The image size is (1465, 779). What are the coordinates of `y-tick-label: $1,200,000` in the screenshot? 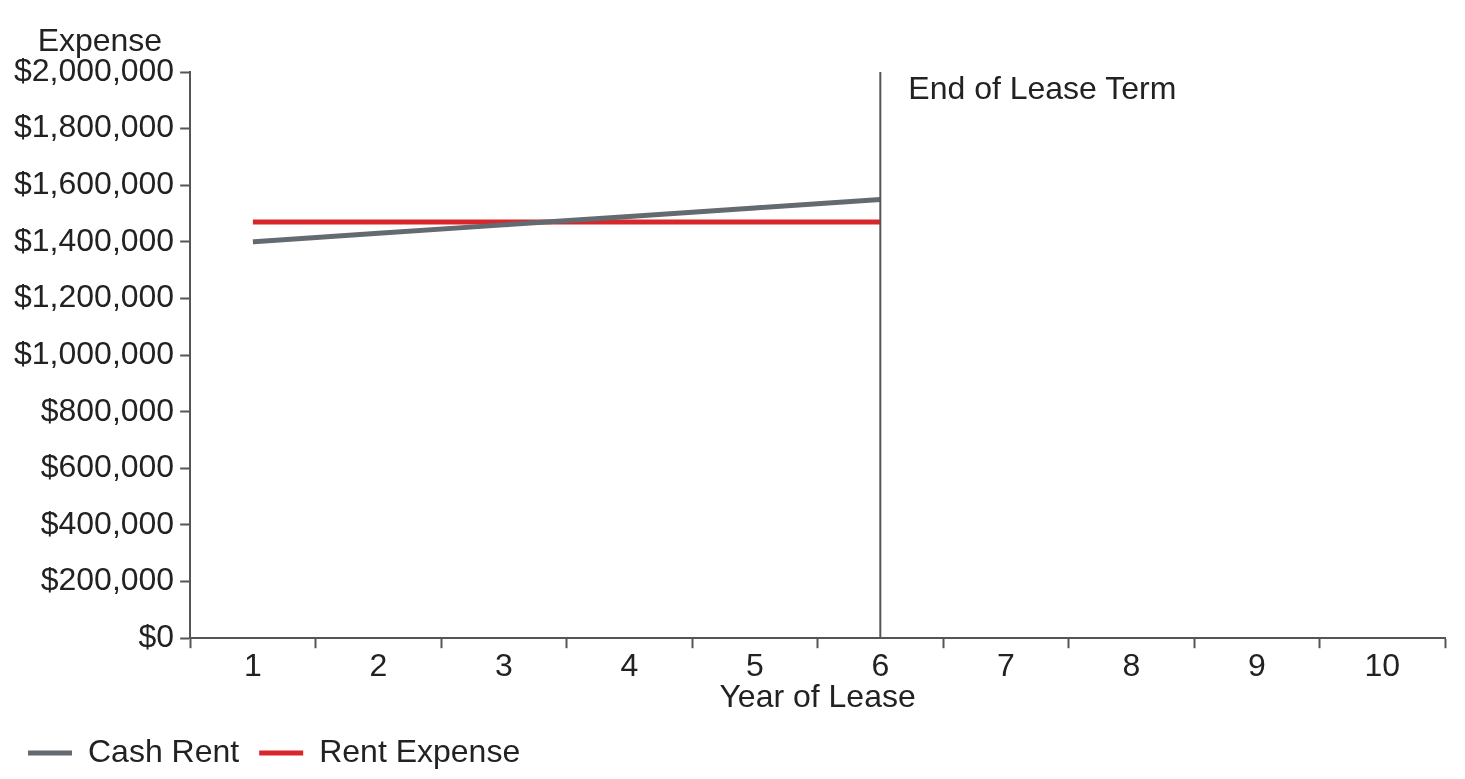 It's located at (94, 296).